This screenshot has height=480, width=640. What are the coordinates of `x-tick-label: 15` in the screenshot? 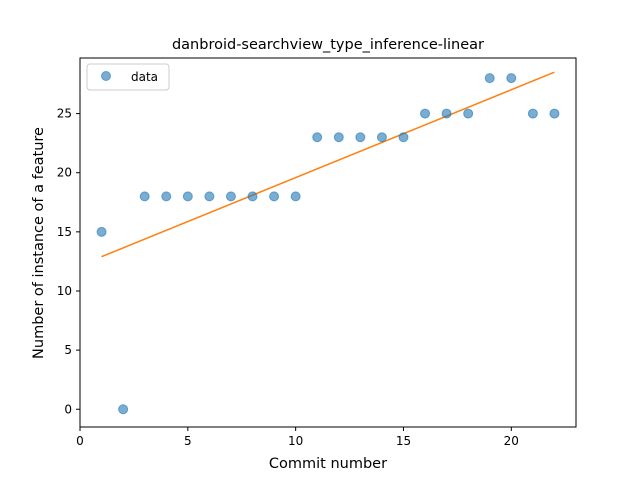 It's located at (403, 441).